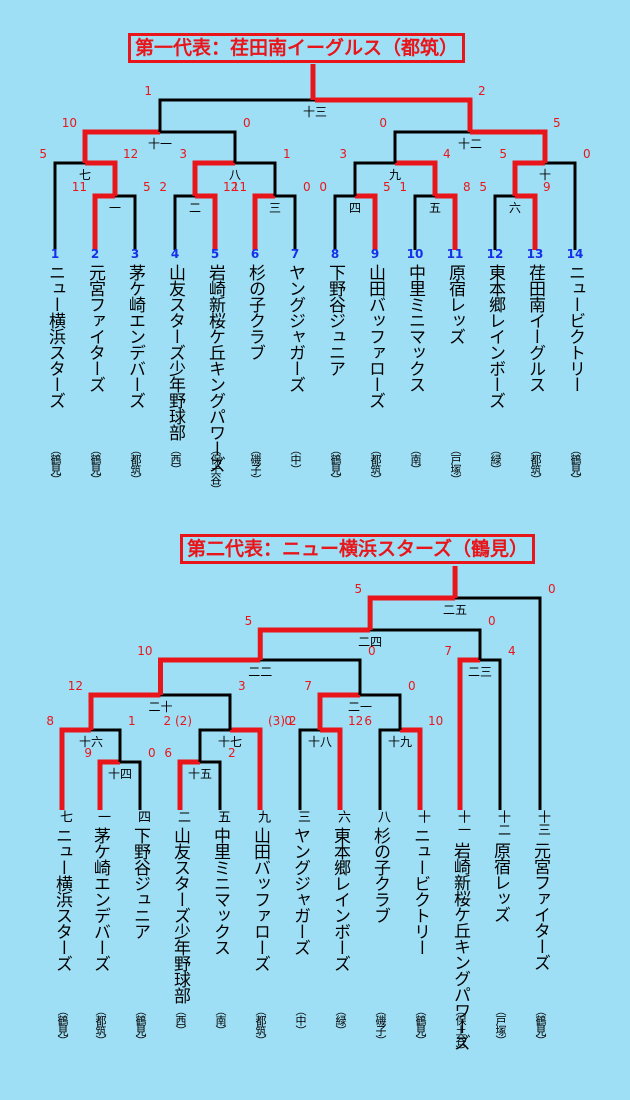  What do you see at coordinates (315, 112) in the screenshot?
I see `game-number-label: 十三` at bounding box center [315, 112].